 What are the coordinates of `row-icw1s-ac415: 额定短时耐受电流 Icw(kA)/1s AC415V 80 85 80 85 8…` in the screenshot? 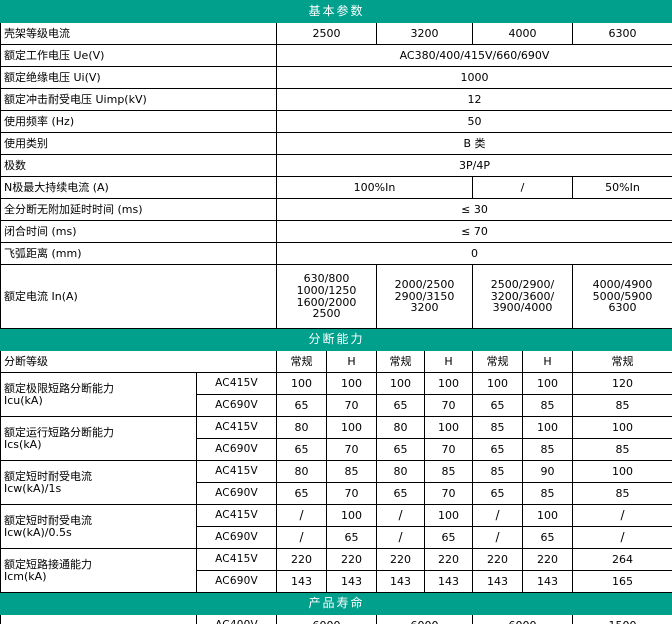 It's located at (336, 482).